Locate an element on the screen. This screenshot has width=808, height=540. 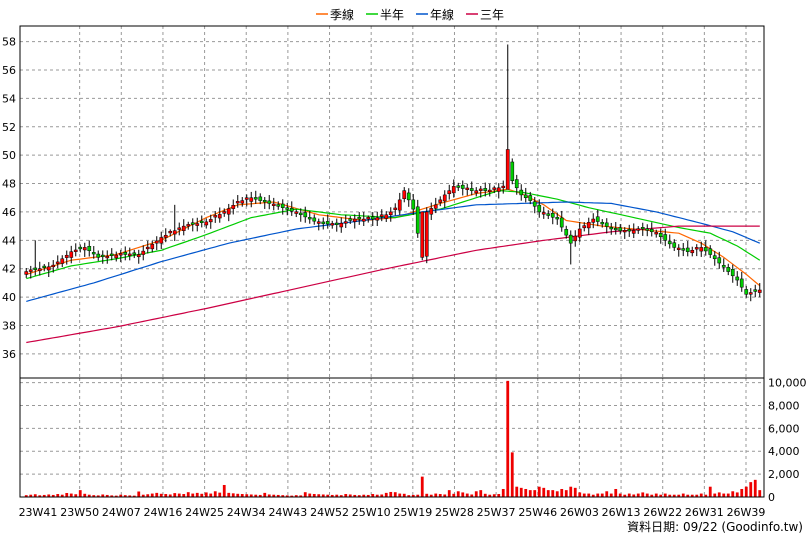
price-tick-label: 36 is located at coordinates (9, 354).